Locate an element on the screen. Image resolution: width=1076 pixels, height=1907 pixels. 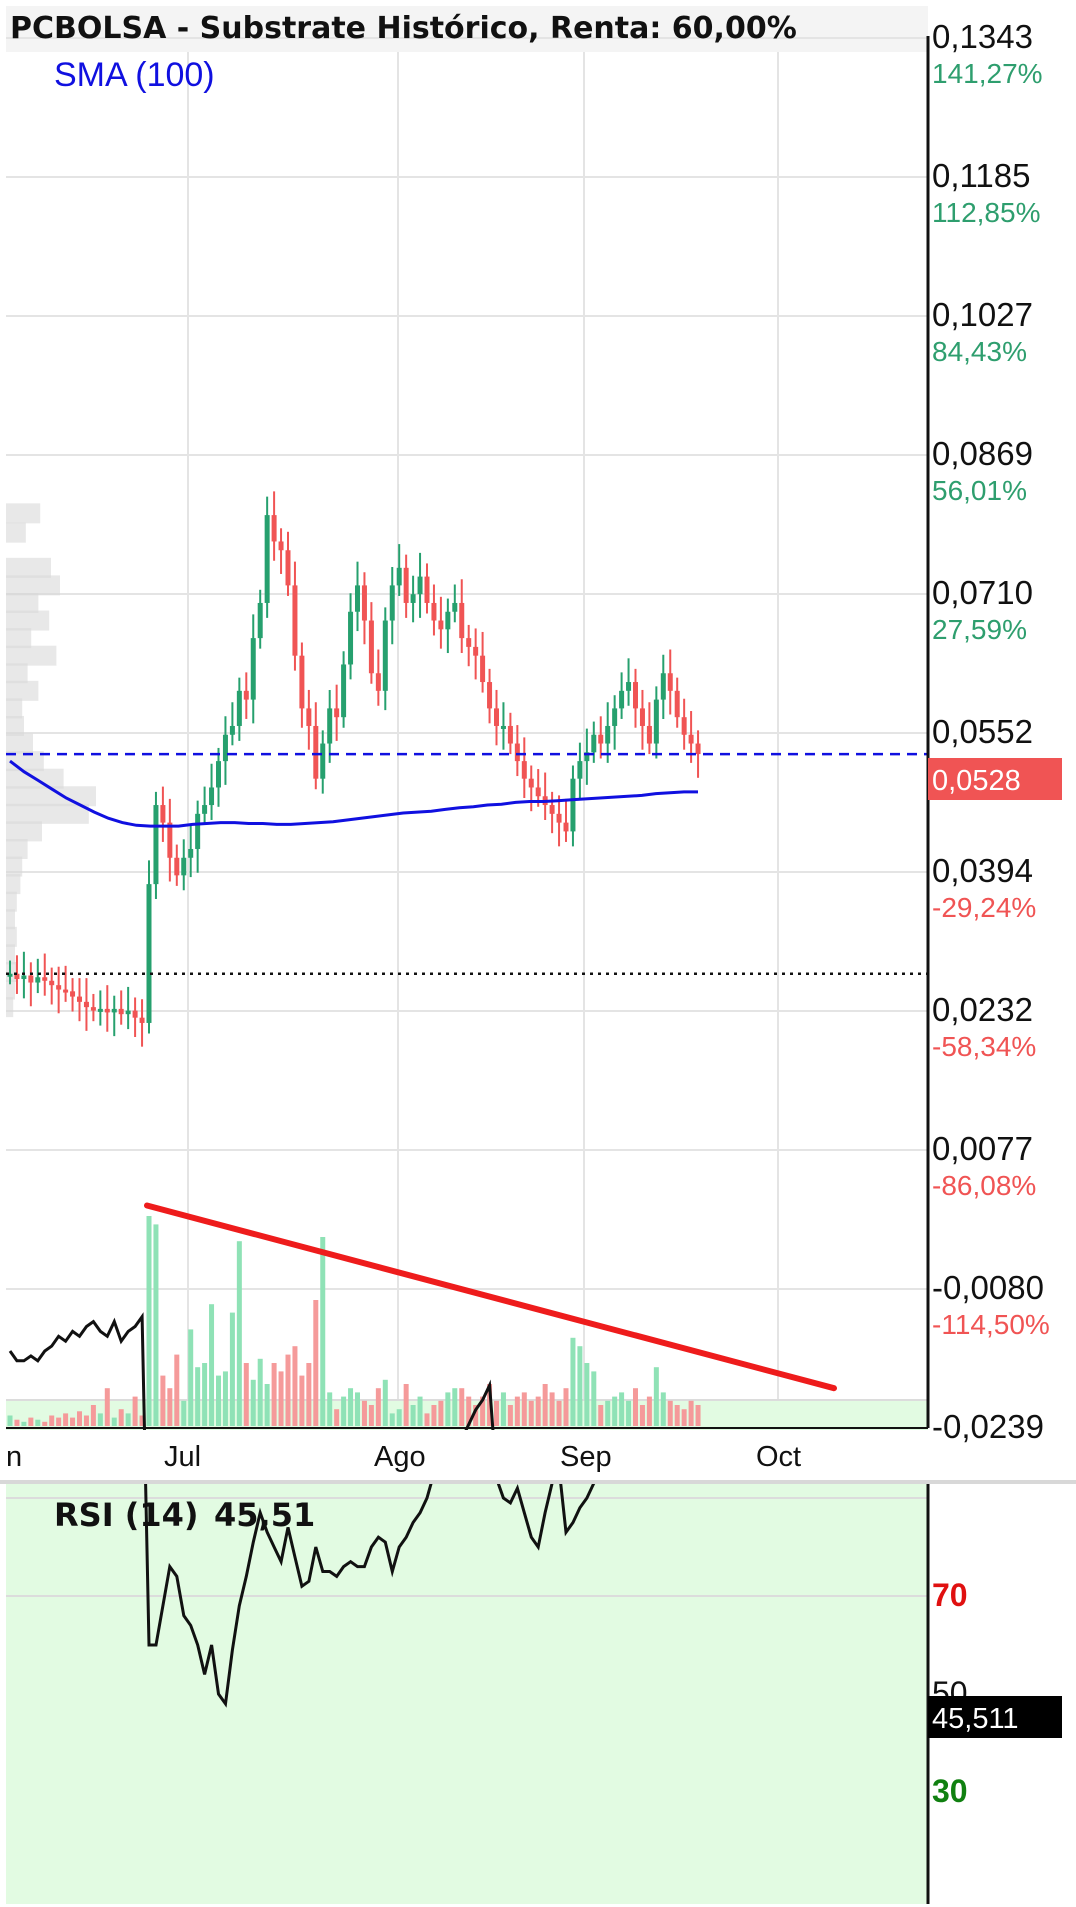
rsi-current-tag: 45,511 is located at coordinates (995, 1717).